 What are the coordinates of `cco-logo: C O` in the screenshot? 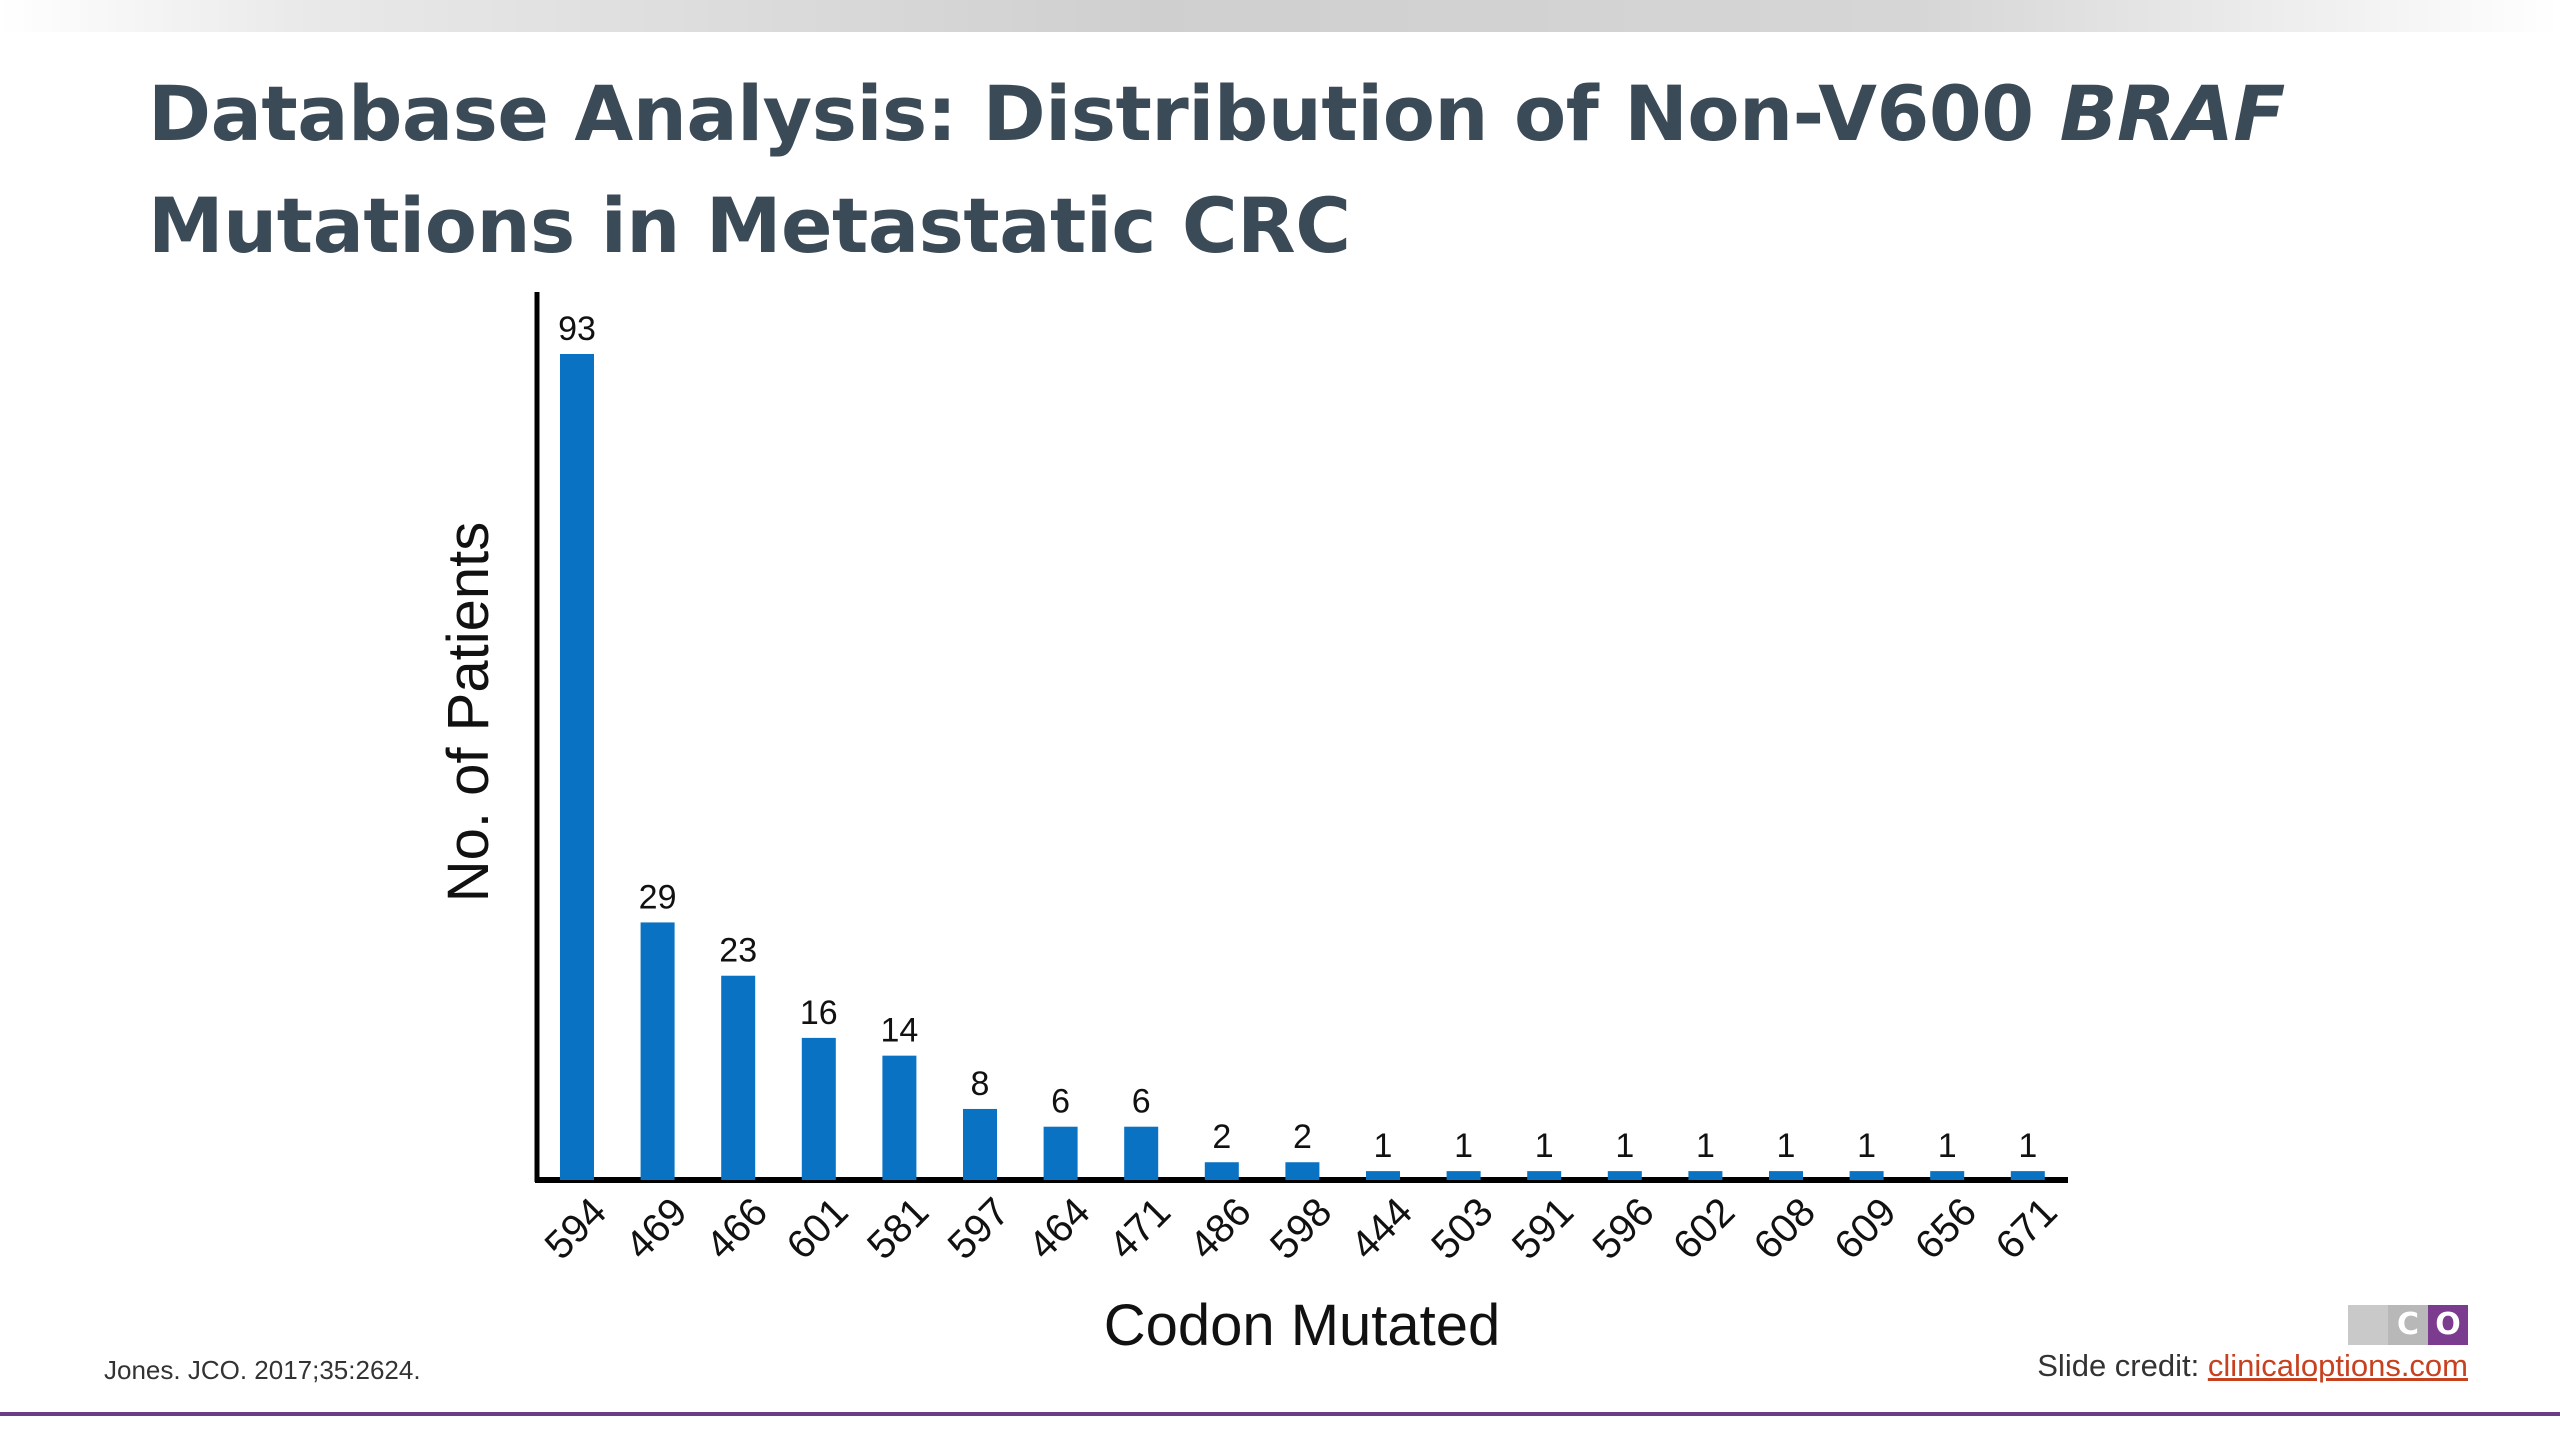 It's located at (2408, 1325).